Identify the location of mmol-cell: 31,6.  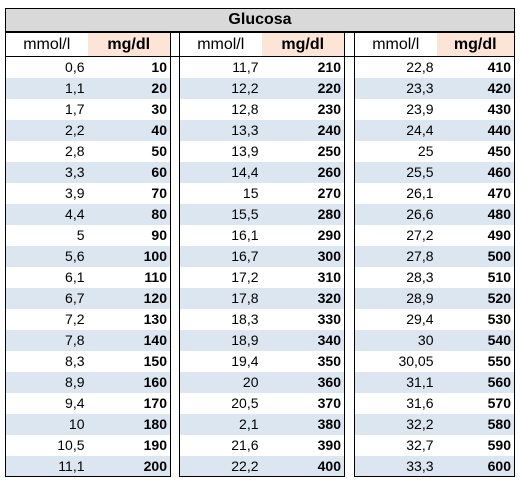
(395, 403).